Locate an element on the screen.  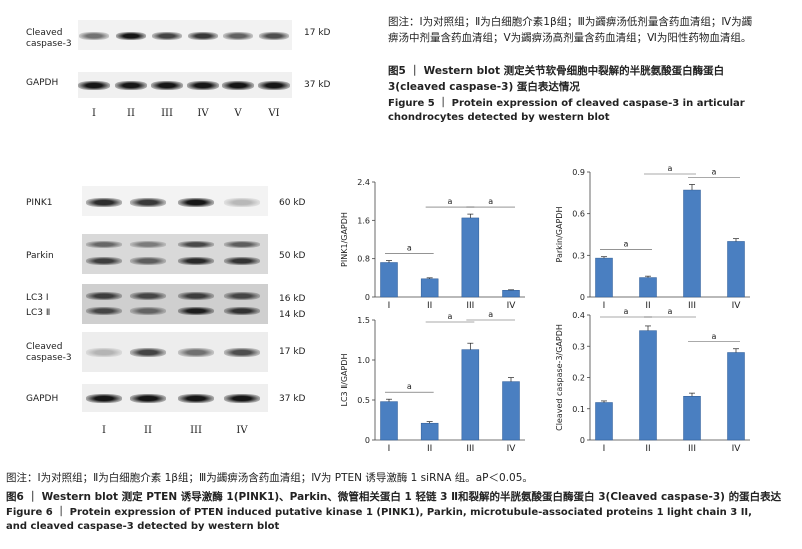
sig-label-0-0: a is located at coordinates (409, 248).